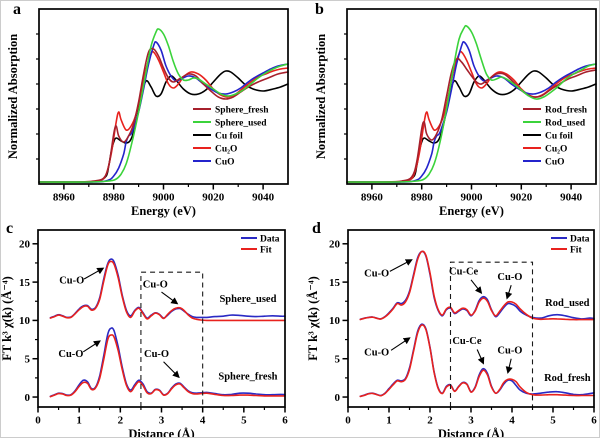  I want to click on annotation-sphere_fresh: Sphere_fresh, so click(247, 376).